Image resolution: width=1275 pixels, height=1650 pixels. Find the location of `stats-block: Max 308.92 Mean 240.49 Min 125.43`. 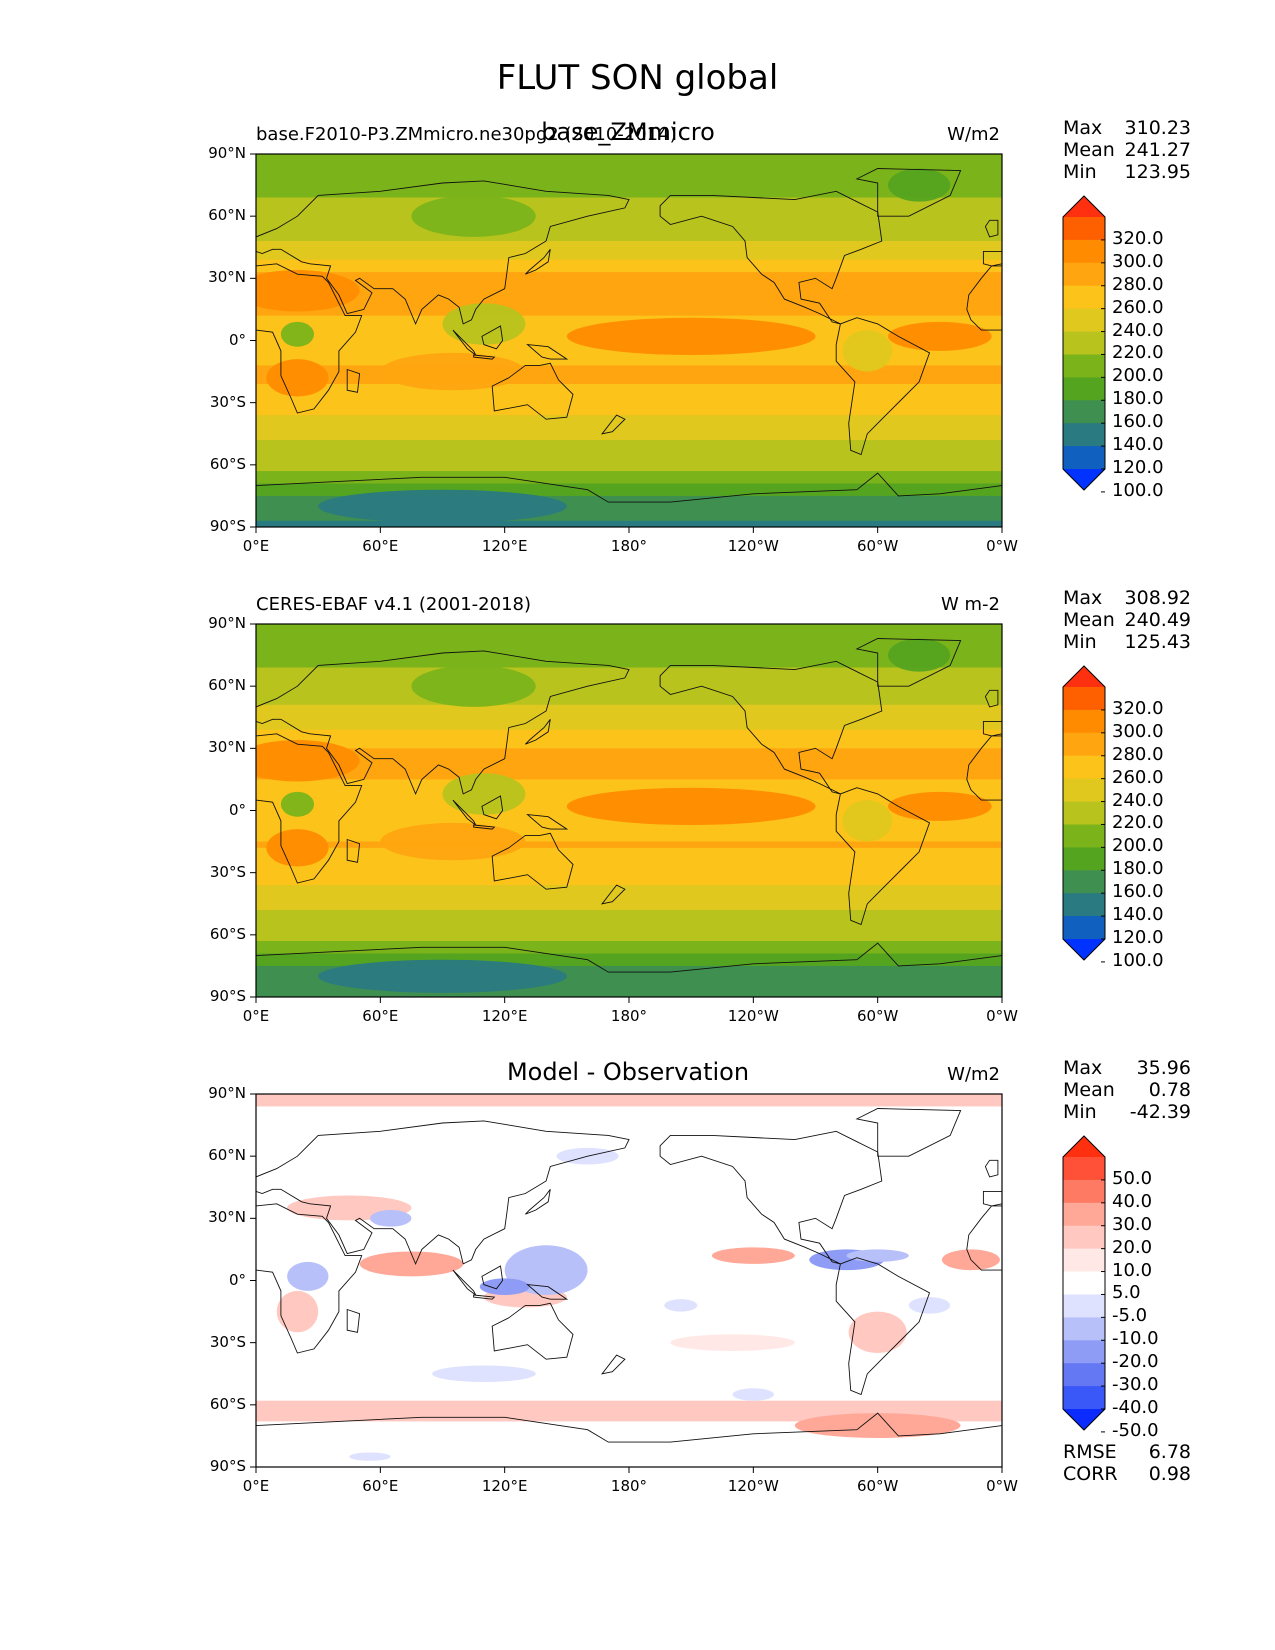

stats-block: Max 308.92 Mean 240.49 Min 125.43 is located at coordinates (1127, 620).